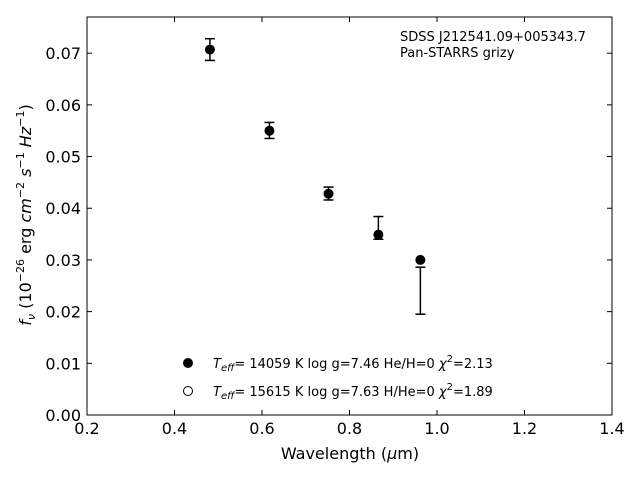  What do you see at coordinates (524, 428) in the screenshot?
I see `x-tick-label: 1.2` at bounding box center [524, 428].